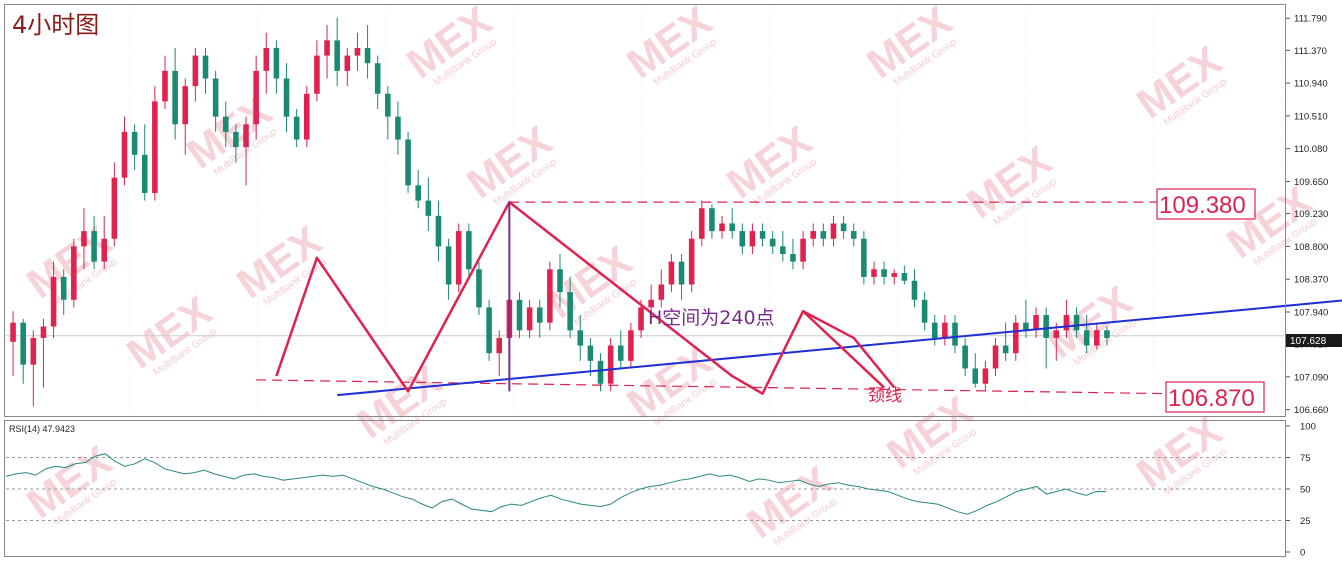 Image resolution: width=1342 pixels, height=566 pixels. Describe the element at coordinates (711, 387) in the screenshot. I see `neckline-line` at that location.